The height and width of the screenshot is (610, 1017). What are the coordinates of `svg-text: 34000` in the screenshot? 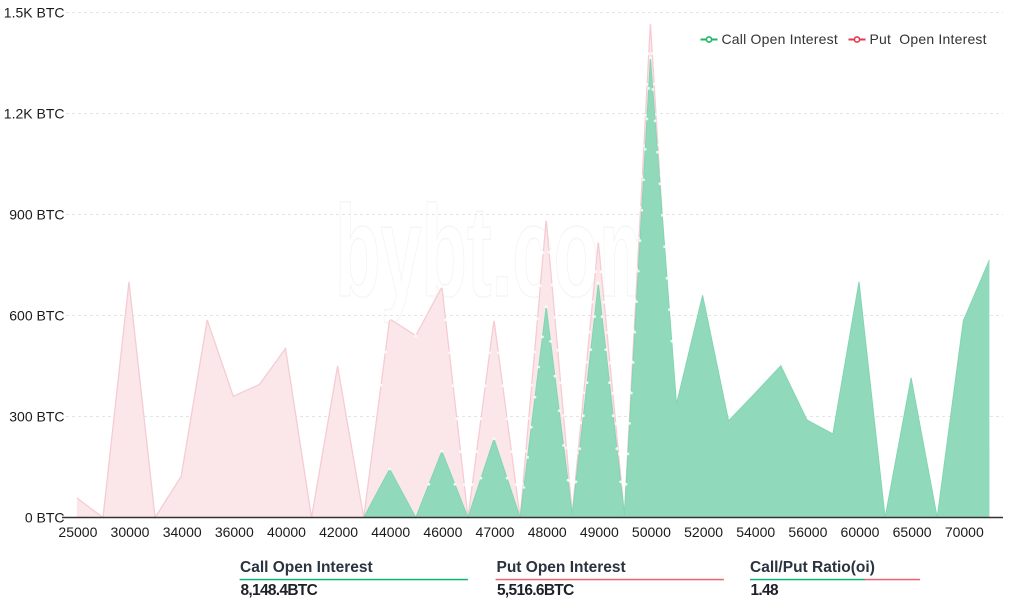 It's located at (182, 532).